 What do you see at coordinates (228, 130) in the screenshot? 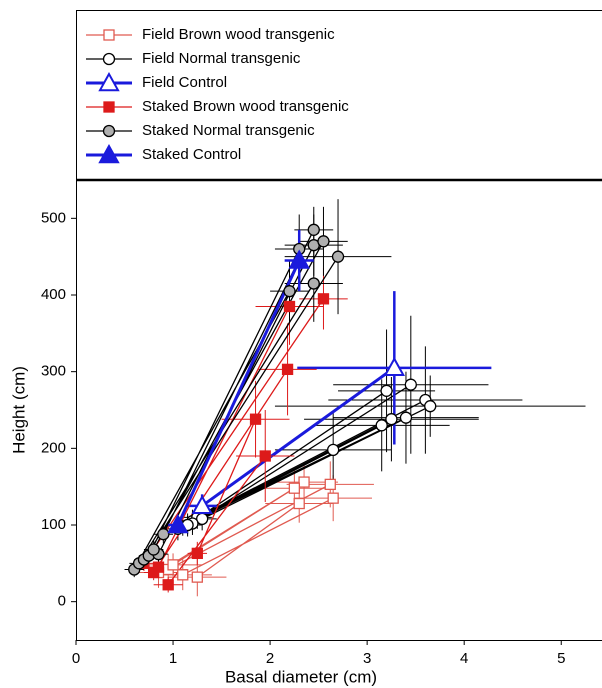
I see `legend-label: Staked Normal transgenic` at bounding box center [228, 130].